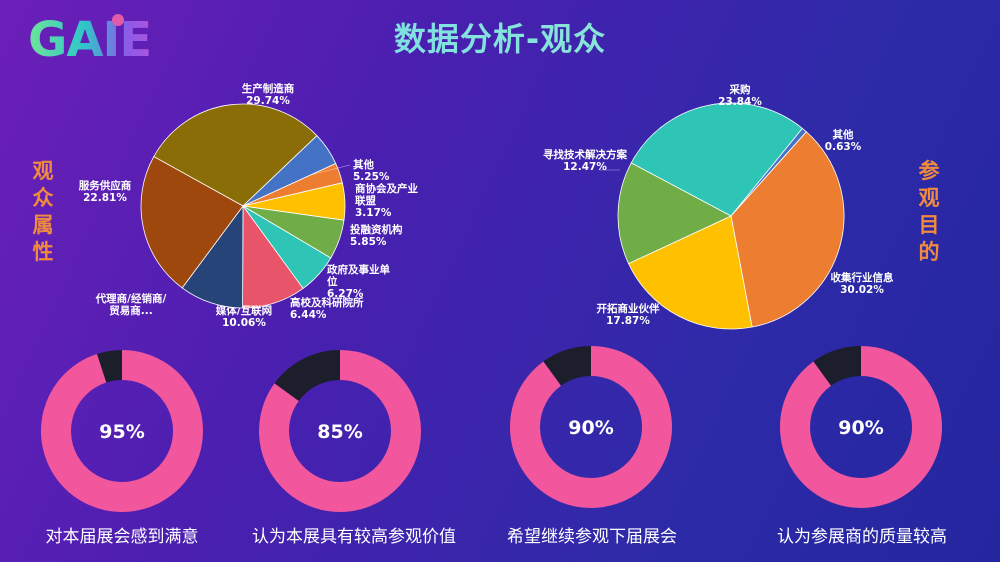 Image resolution: width=1000 pixels, height=562 pixels. Describe the element at coordinates (354, 537) in the screenshot. I see `donut-caption-2: 认为本展具有较高参观价值` at that location.